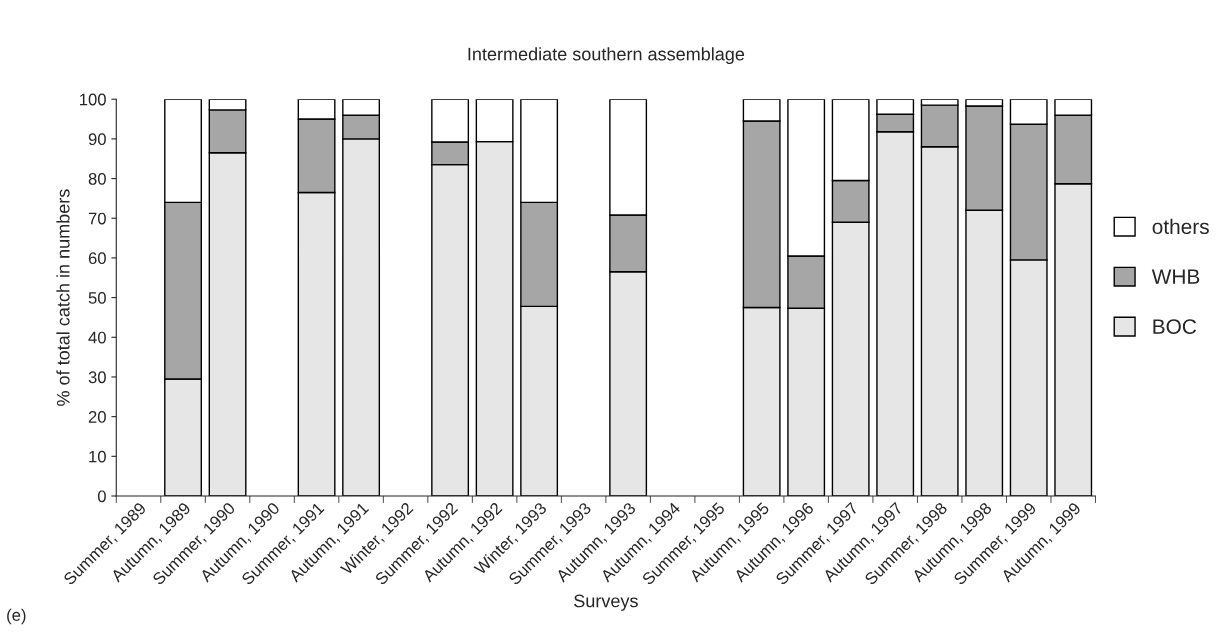 Image resolution: width=1224 pixels, height=640 pixels. What do you see at coordinates (606, 602) in the screenshot?
I see `x-axis-title: Surveys` at bounding box center [606, 602].